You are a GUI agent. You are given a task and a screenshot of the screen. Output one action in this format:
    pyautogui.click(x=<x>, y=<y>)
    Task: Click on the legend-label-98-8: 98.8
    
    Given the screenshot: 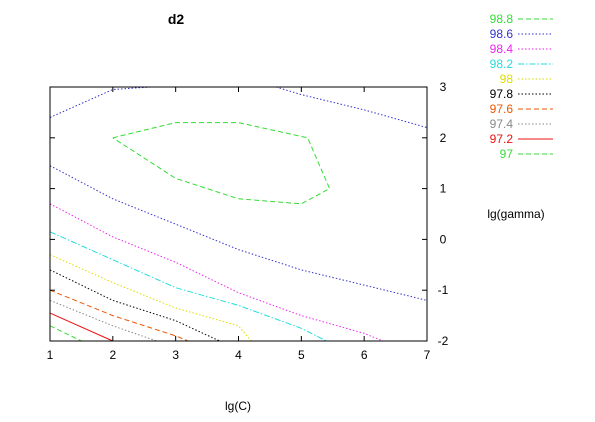 What is the action you would take?
    pyautogui.click(x=502, y=19)
    